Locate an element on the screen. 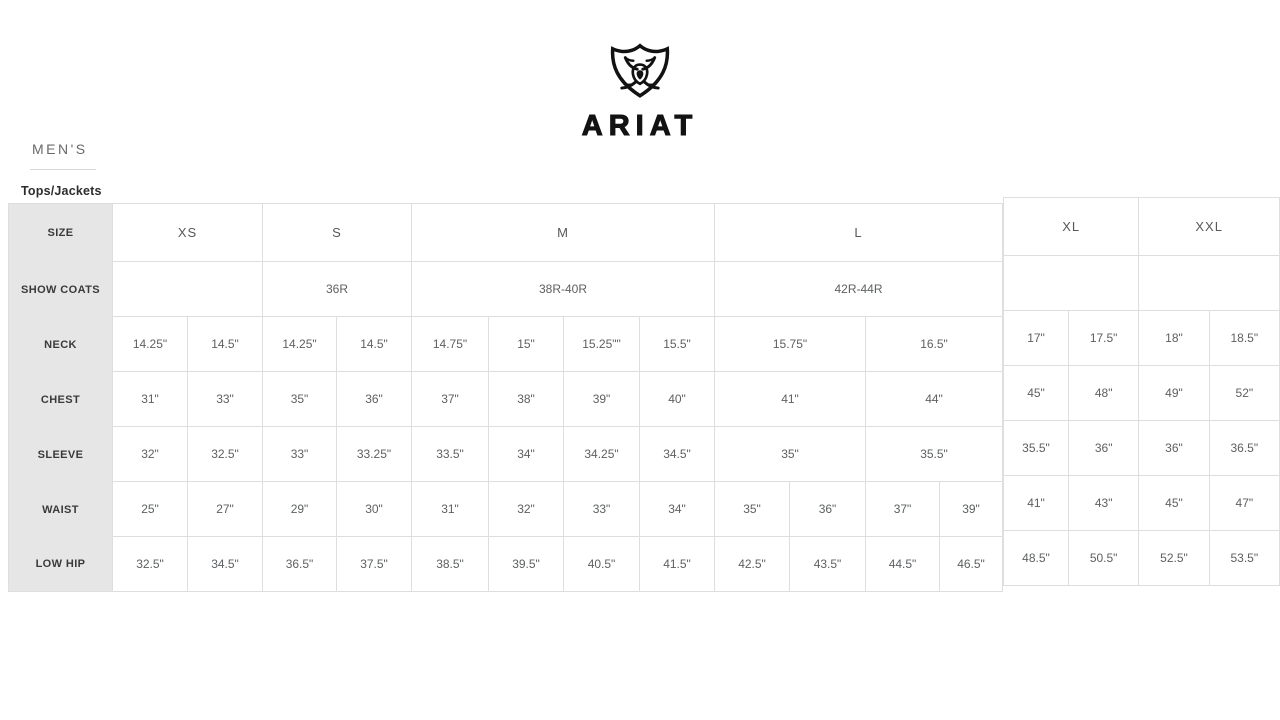 The height and width of the screenshot is (720, 1280). size-chart-cell: 40" is located at coordinates (677, 399).